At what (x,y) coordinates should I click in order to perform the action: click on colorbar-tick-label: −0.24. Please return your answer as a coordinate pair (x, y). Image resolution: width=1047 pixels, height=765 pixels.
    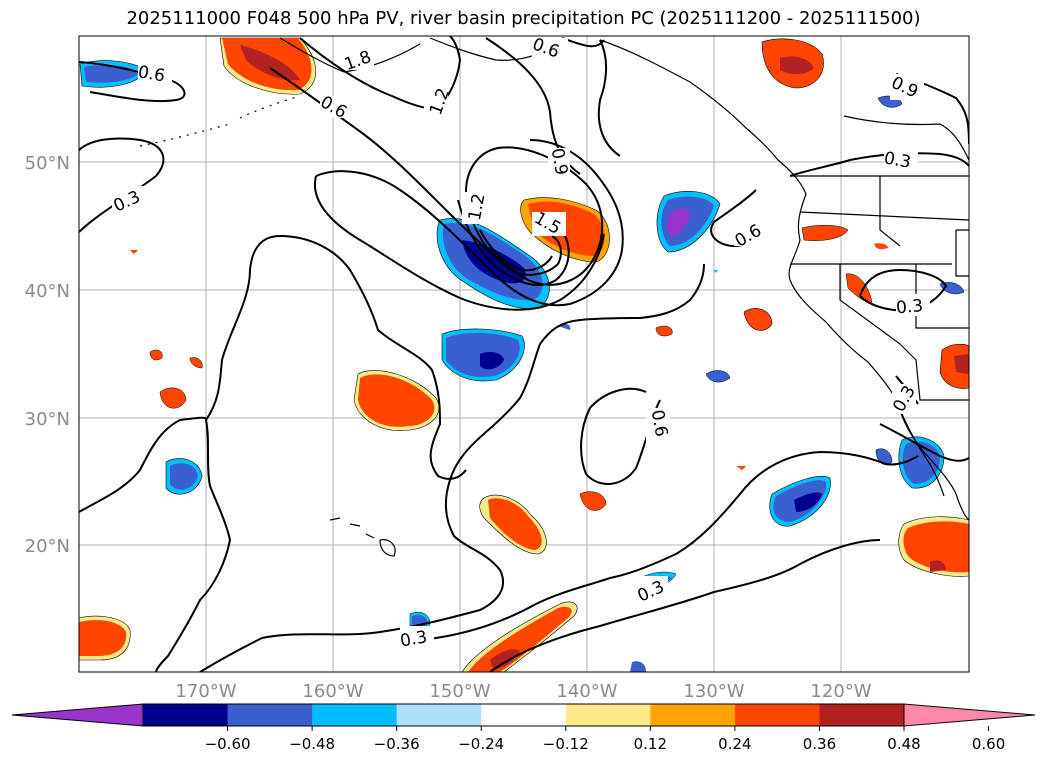
    Looking at the image, I should click on (481, 744).